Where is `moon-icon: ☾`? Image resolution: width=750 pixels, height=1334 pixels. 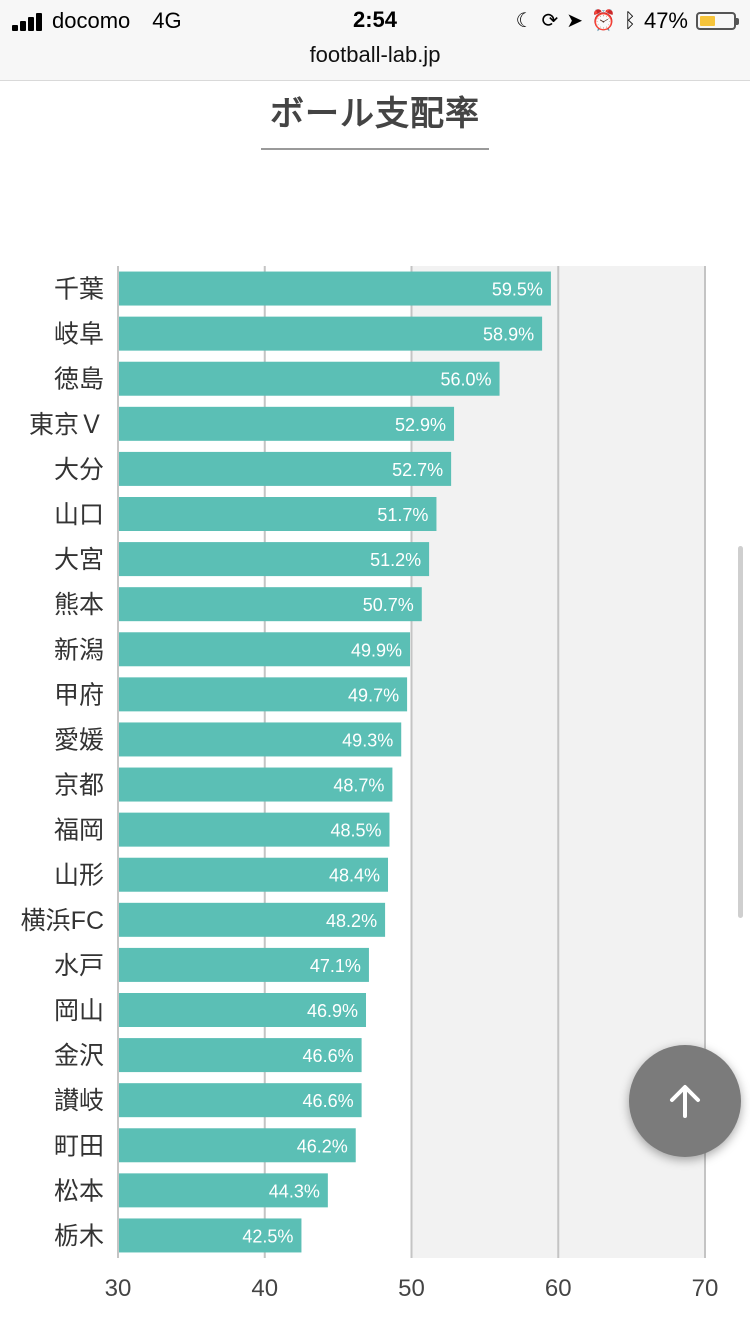 moon-icon: ☾ is located at coordinates (524, 21).